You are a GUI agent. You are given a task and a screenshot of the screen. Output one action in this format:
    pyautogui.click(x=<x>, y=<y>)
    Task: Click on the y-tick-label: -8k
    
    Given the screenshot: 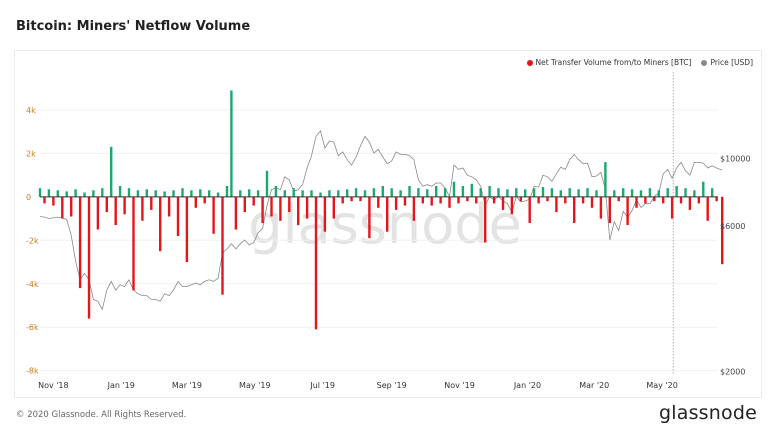 What is the action you would take?
    pyautogui.click(x=32, y=371)
    